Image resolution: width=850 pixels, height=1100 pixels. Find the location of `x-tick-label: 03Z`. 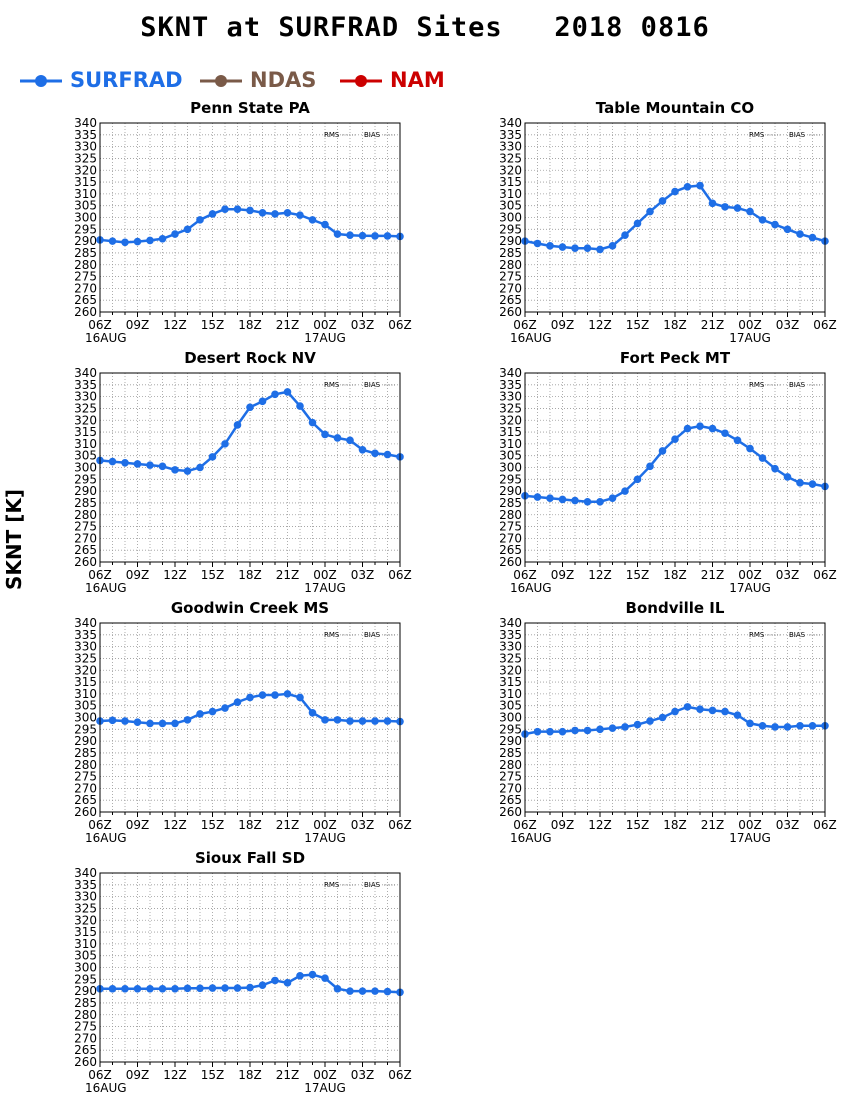

x-tick-label: 03Z is located at coordinates (363, 325).